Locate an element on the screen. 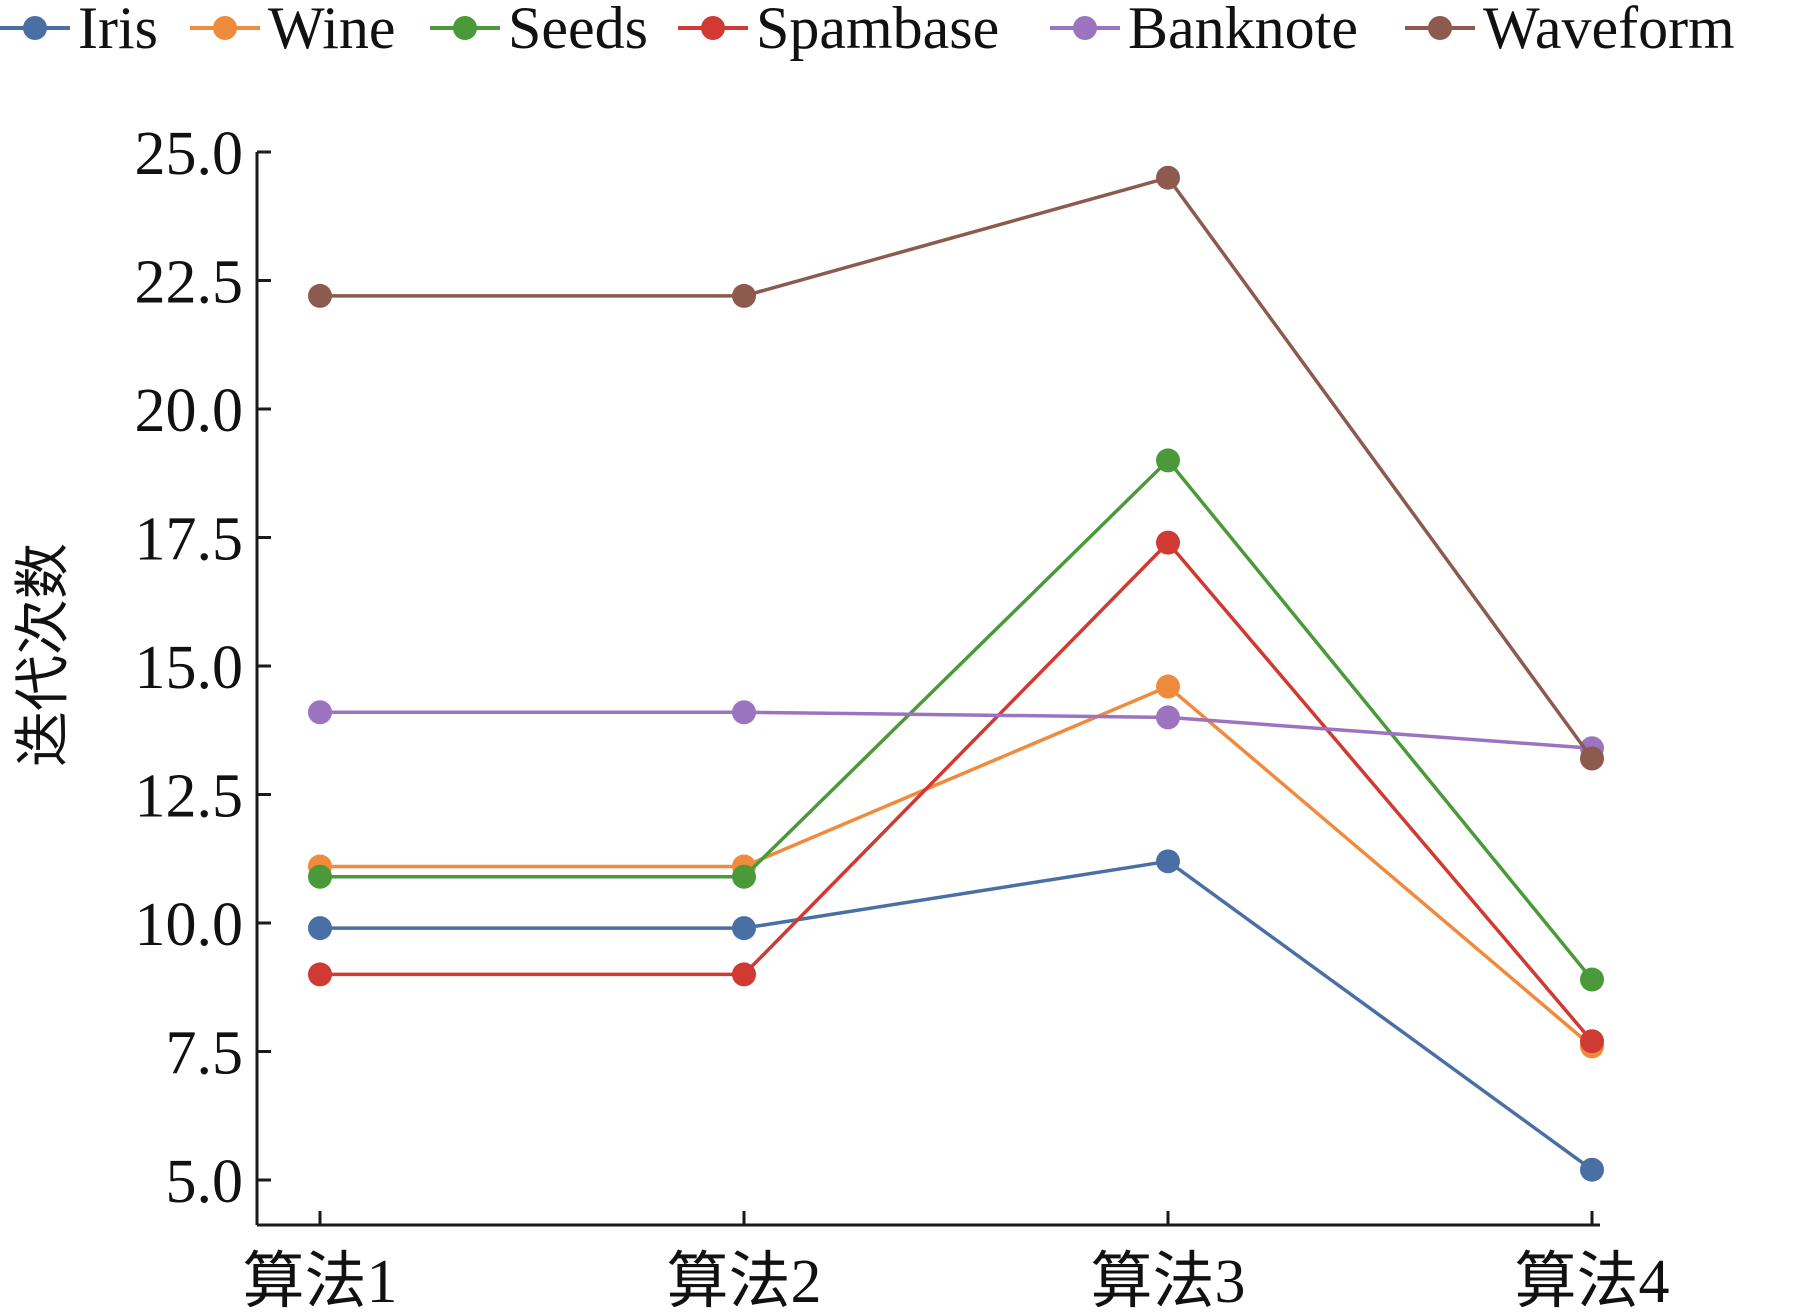 This screenshot has height=1314, width=1799. legend-marker-seeds is located at coordinates (465, 28).